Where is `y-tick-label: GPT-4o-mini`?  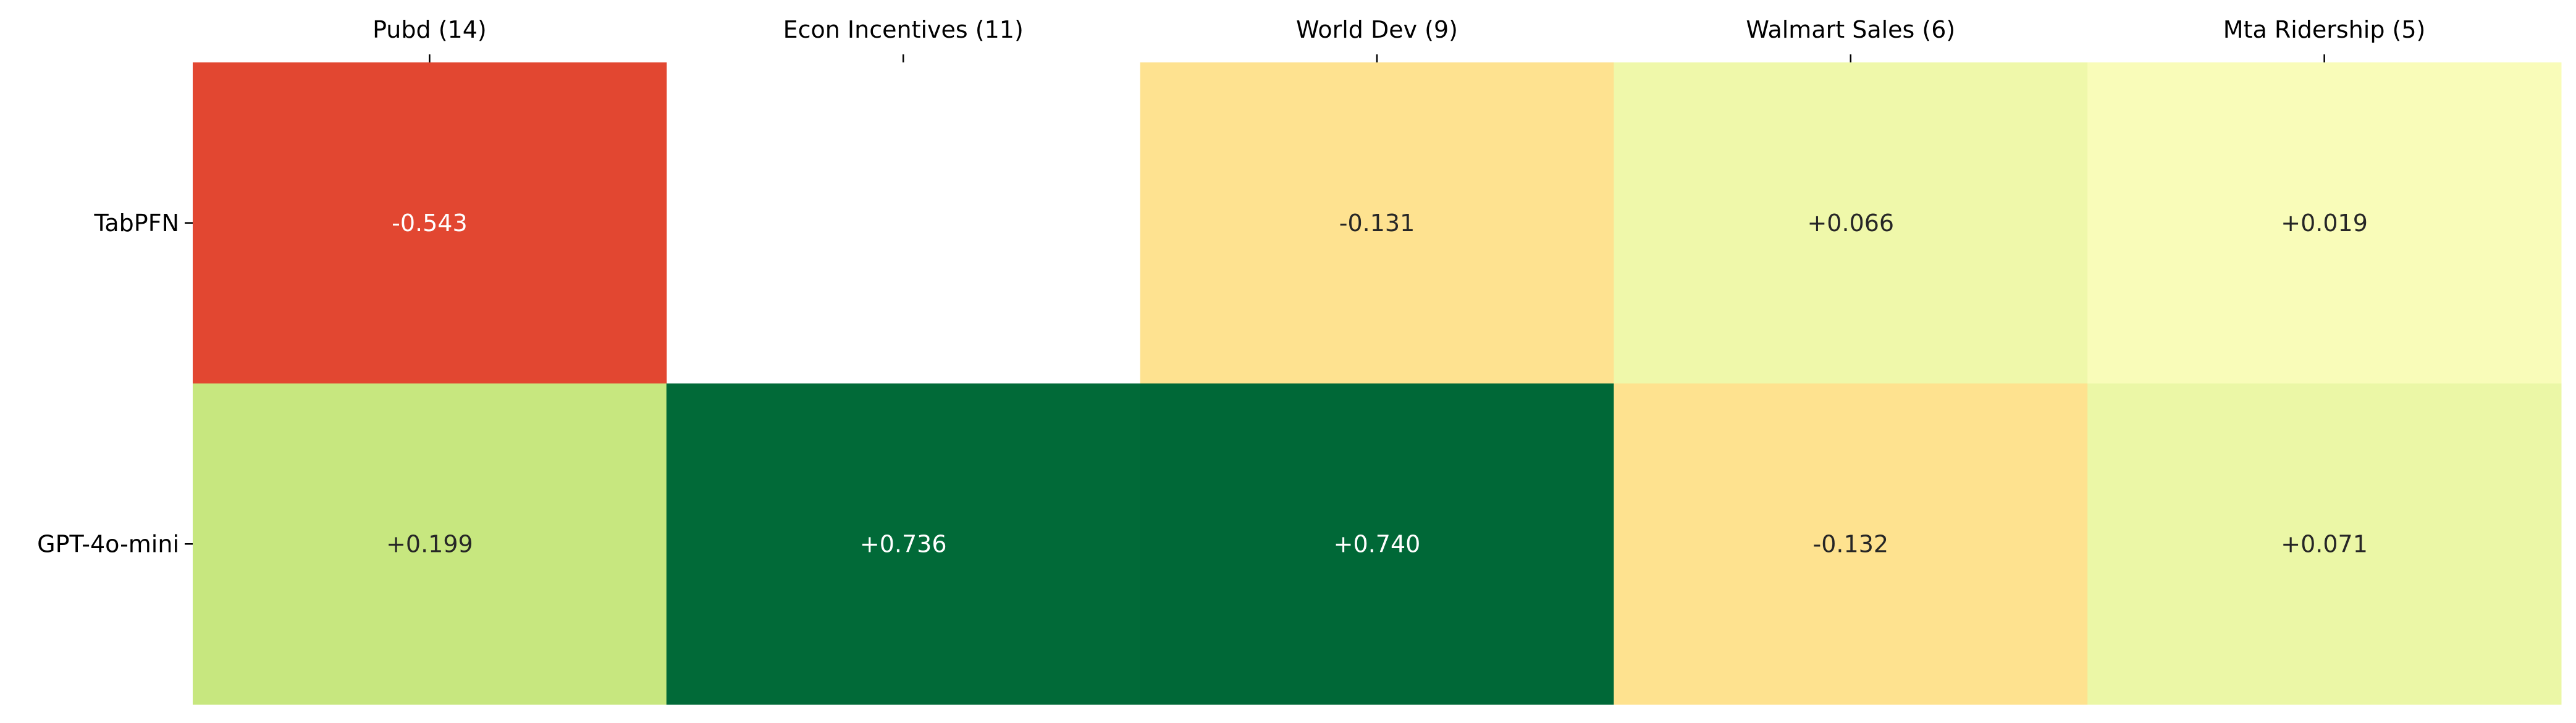 y-tick-label: GPT-4o-mini is located at coordinates (108, 543).